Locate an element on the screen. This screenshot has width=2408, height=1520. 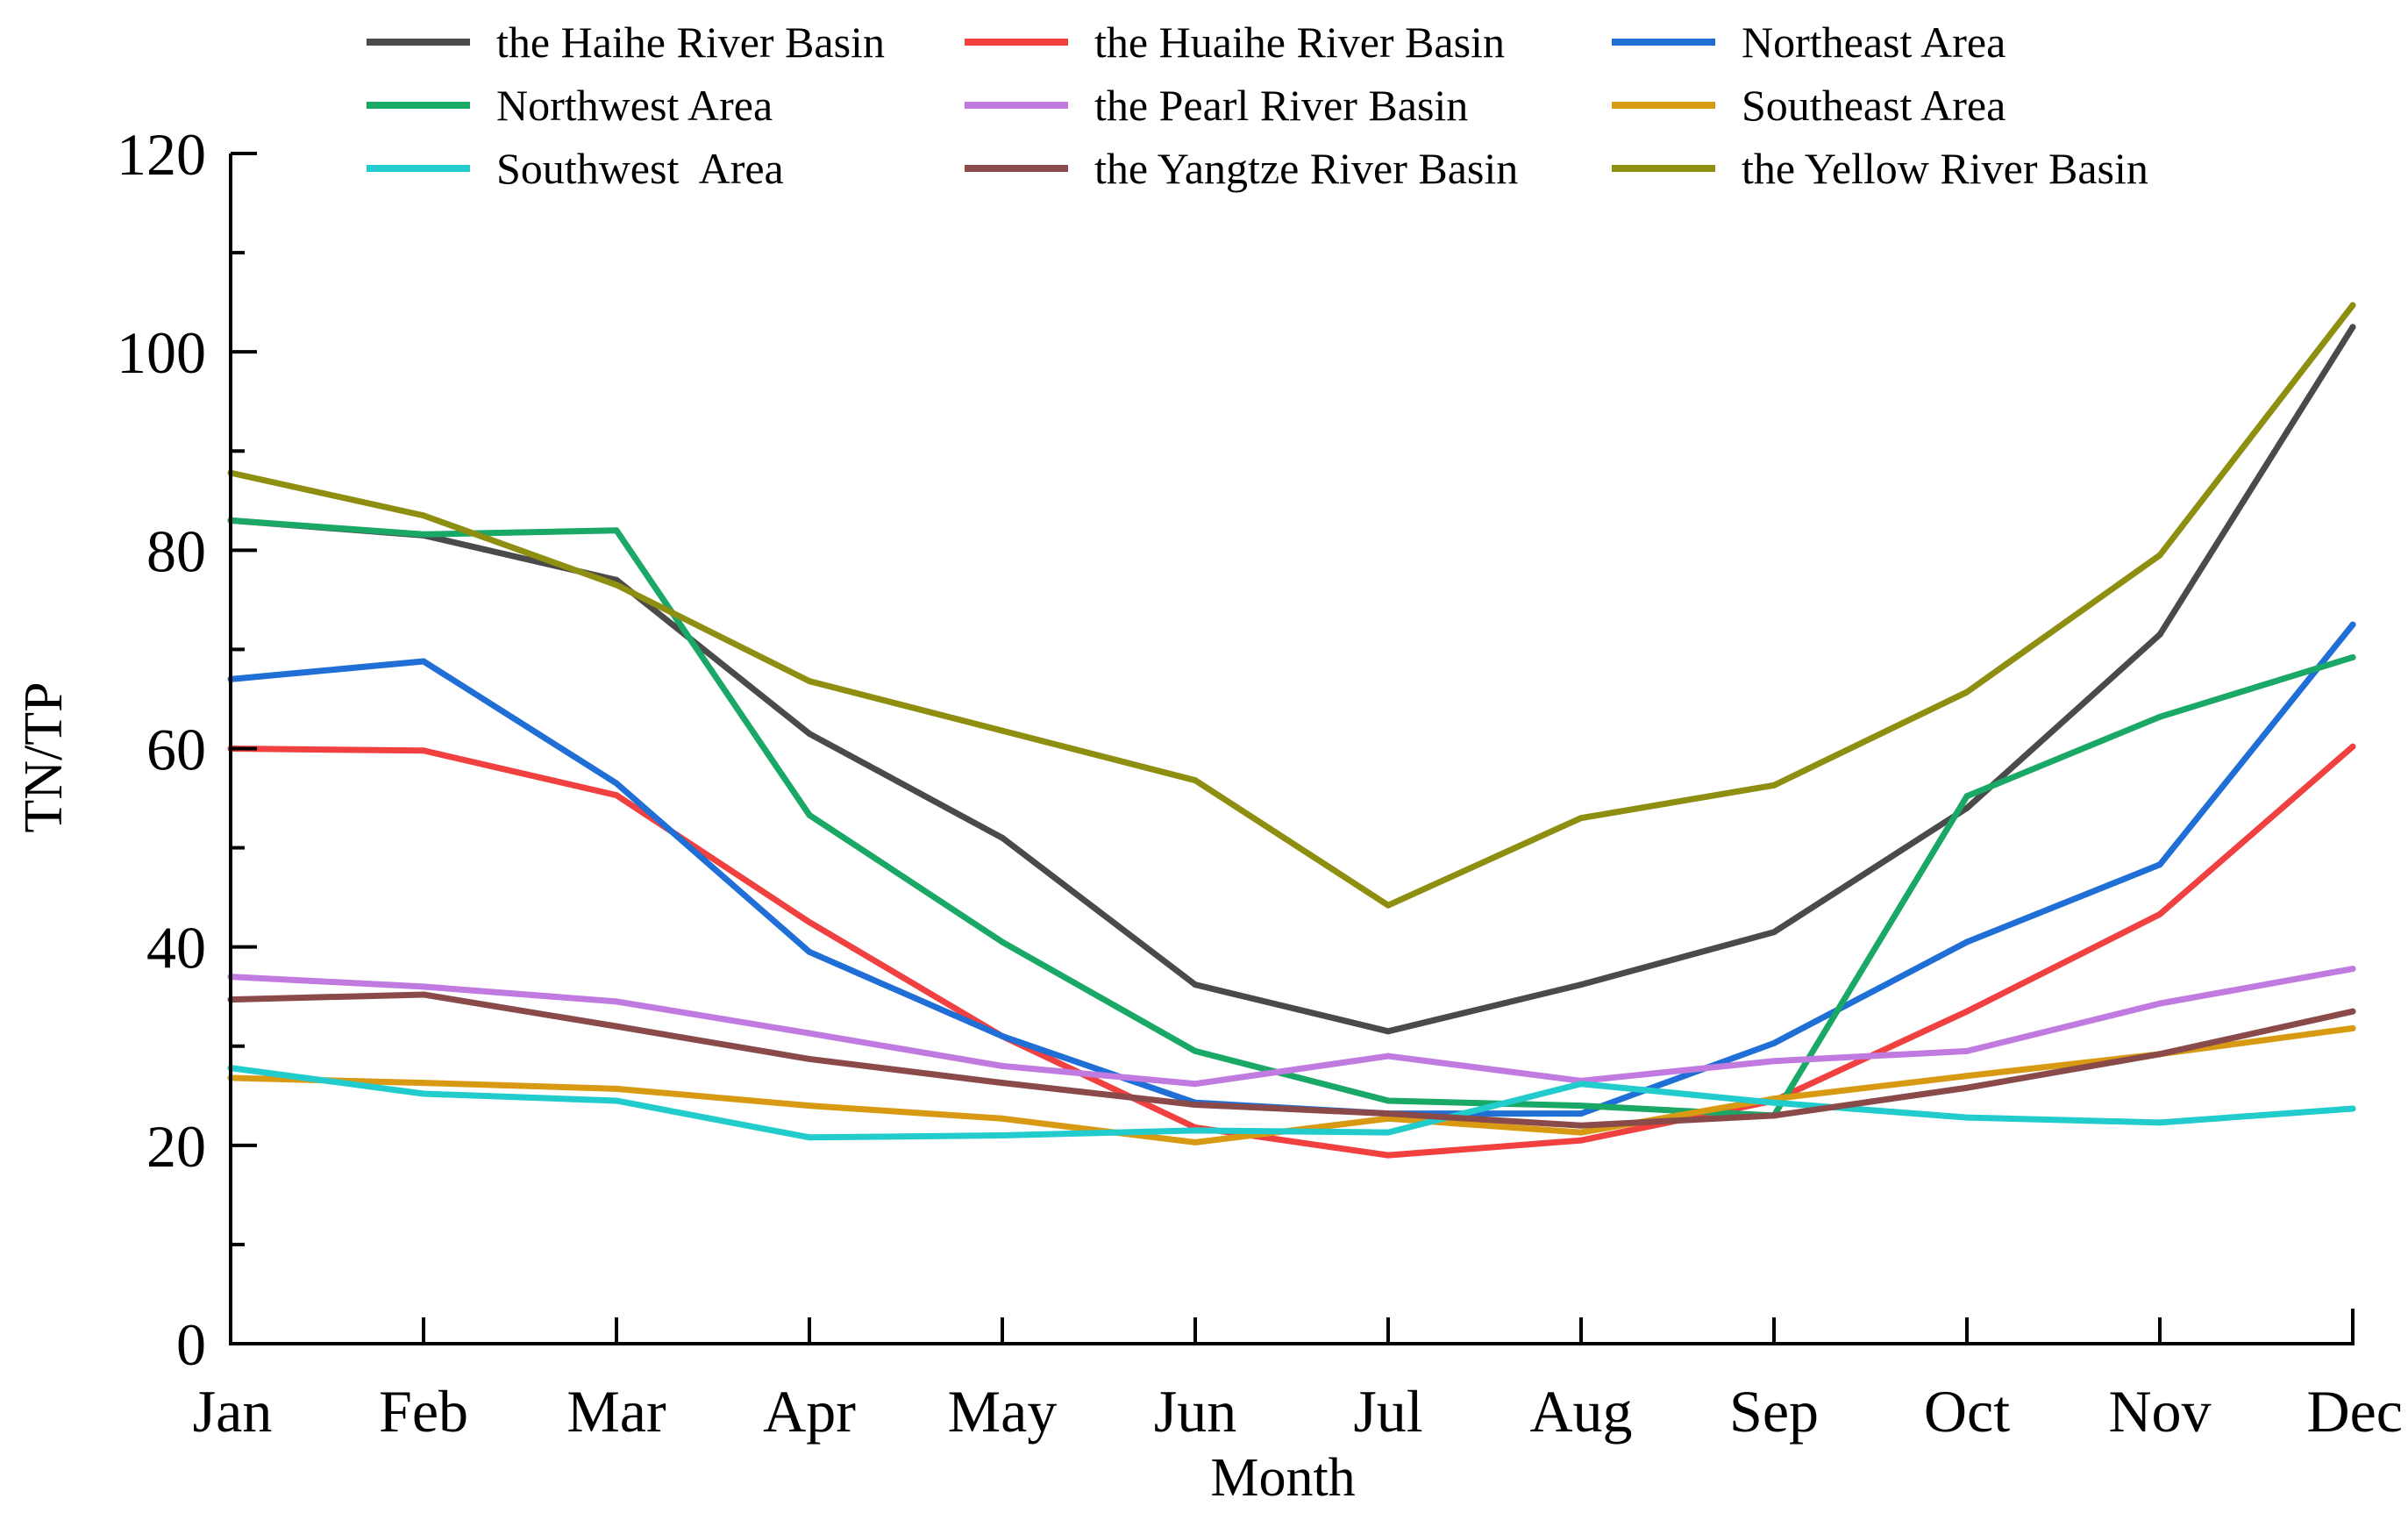
legend-item: the Huaihe River Basin is located at coordinates (1235, 43).